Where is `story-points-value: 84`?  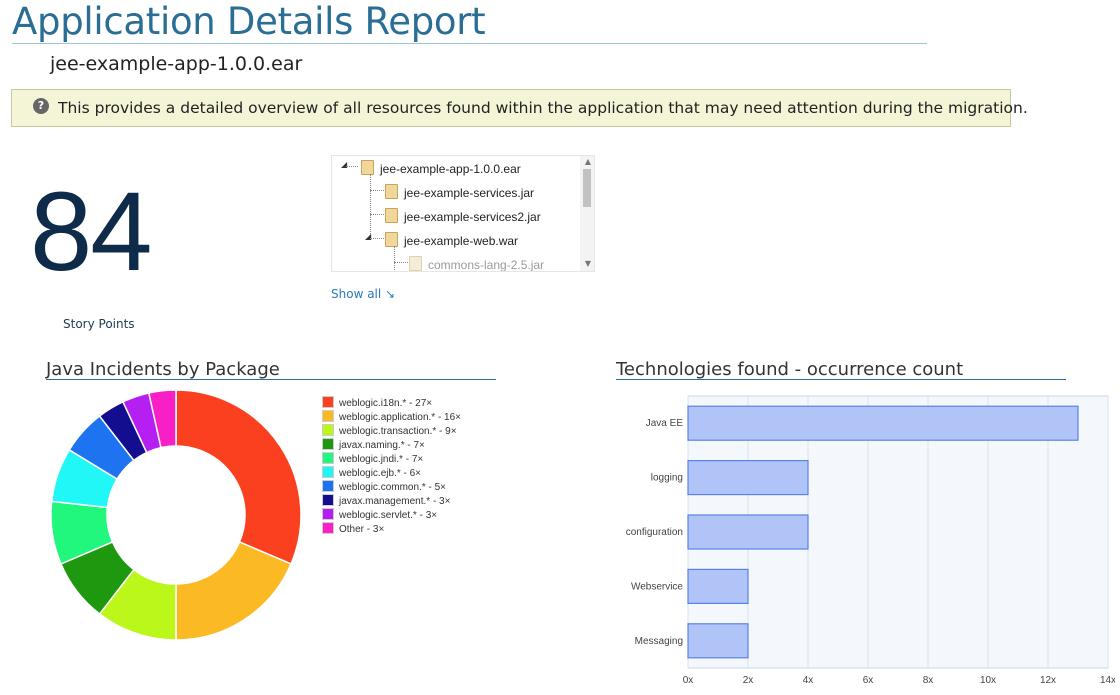
story-points-value: 84 is located at coordinates (91, 231).